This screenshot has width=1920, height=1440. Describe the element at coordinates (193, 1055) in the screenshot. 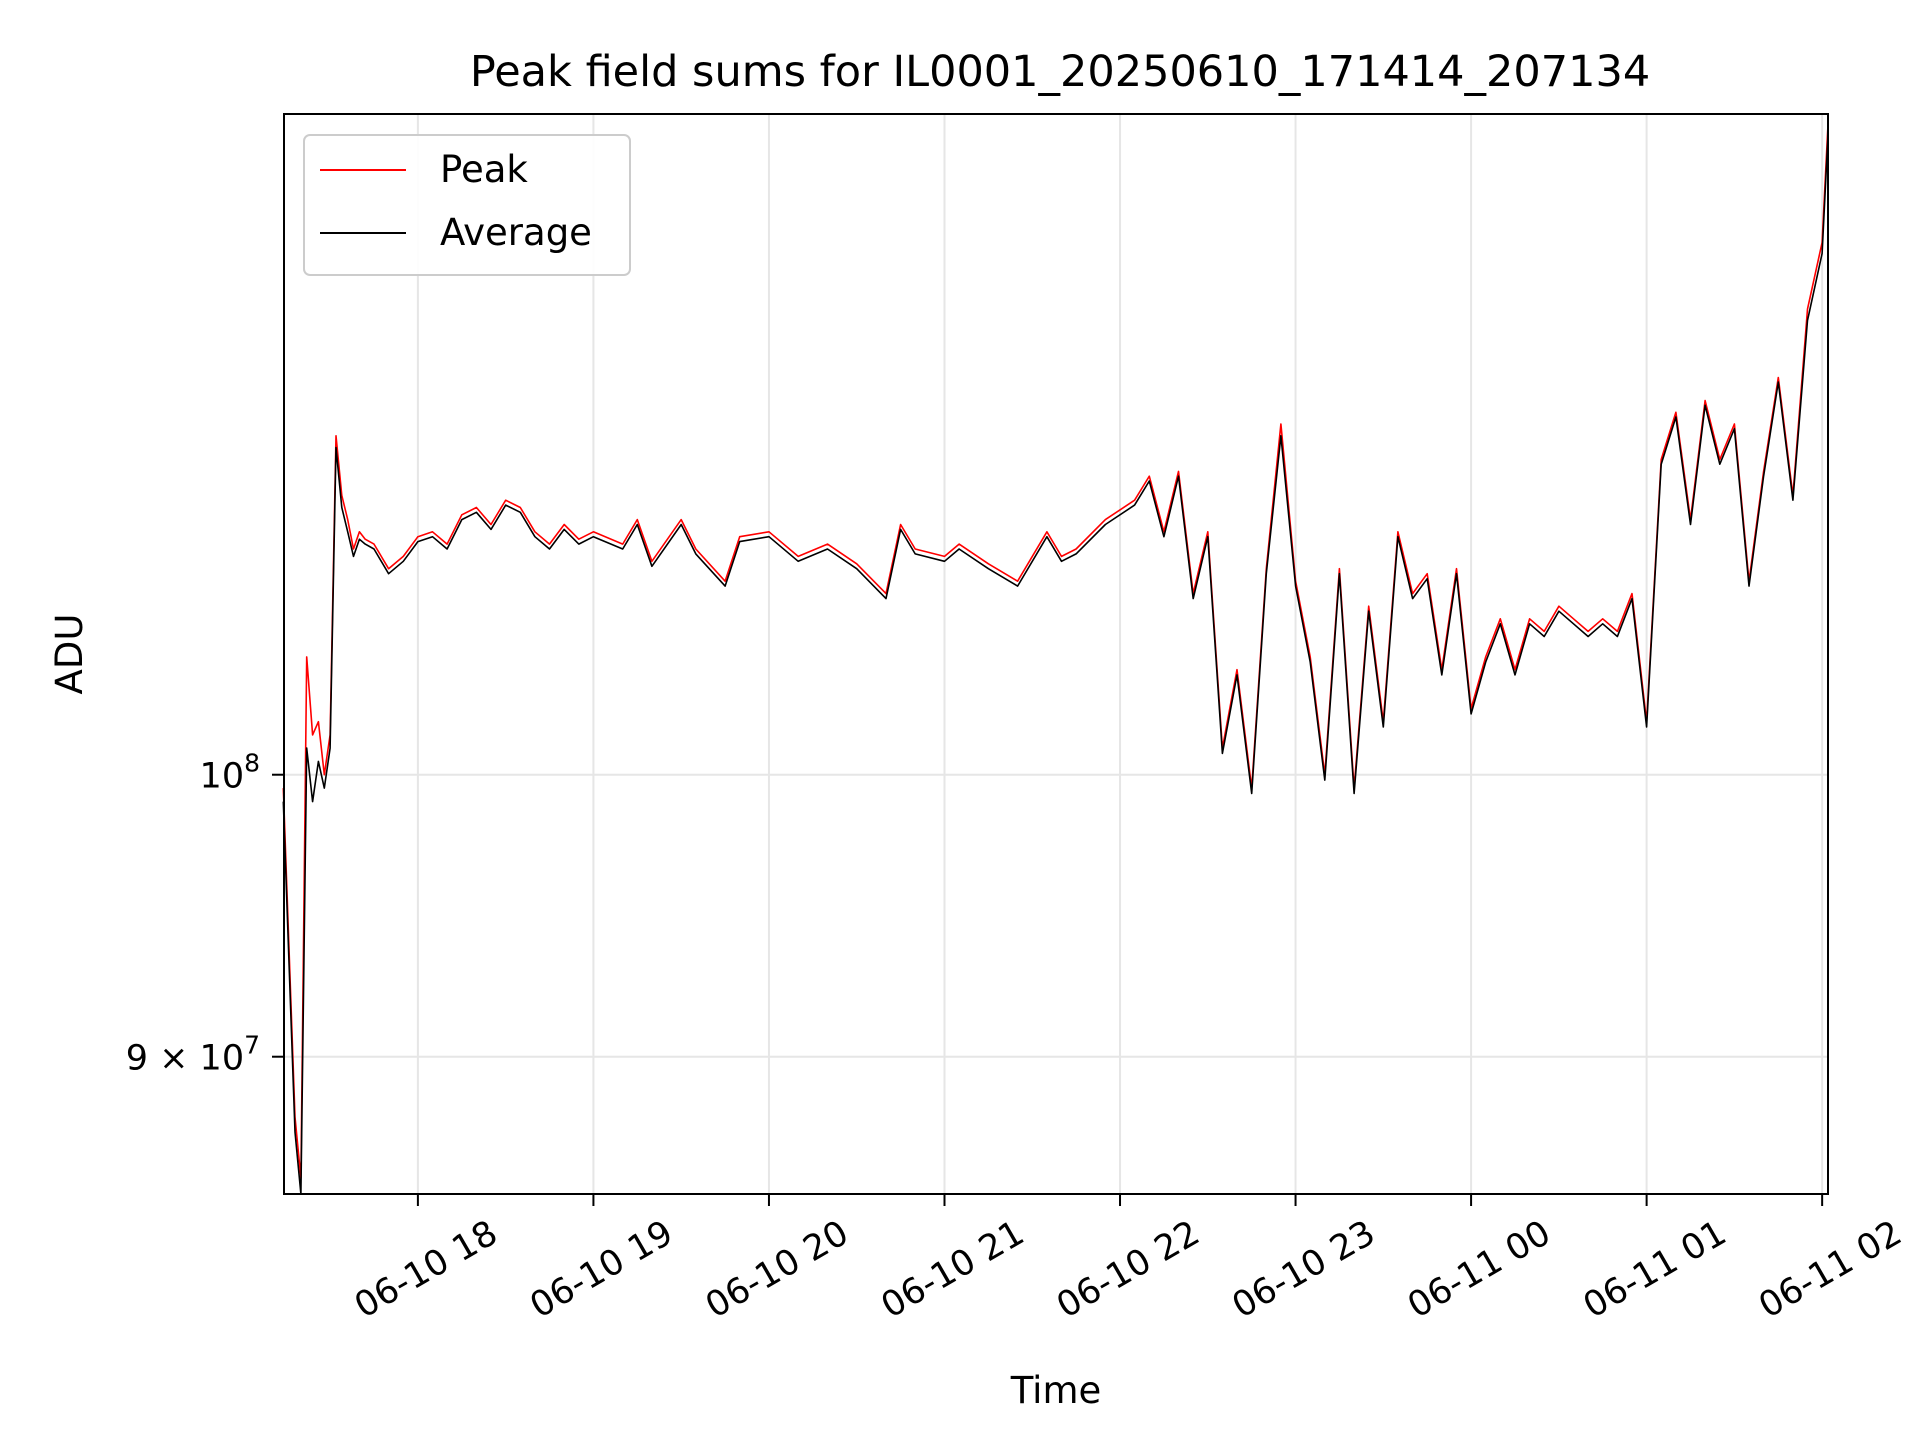

I see `y-tick-label: 9 × 107` at that location.